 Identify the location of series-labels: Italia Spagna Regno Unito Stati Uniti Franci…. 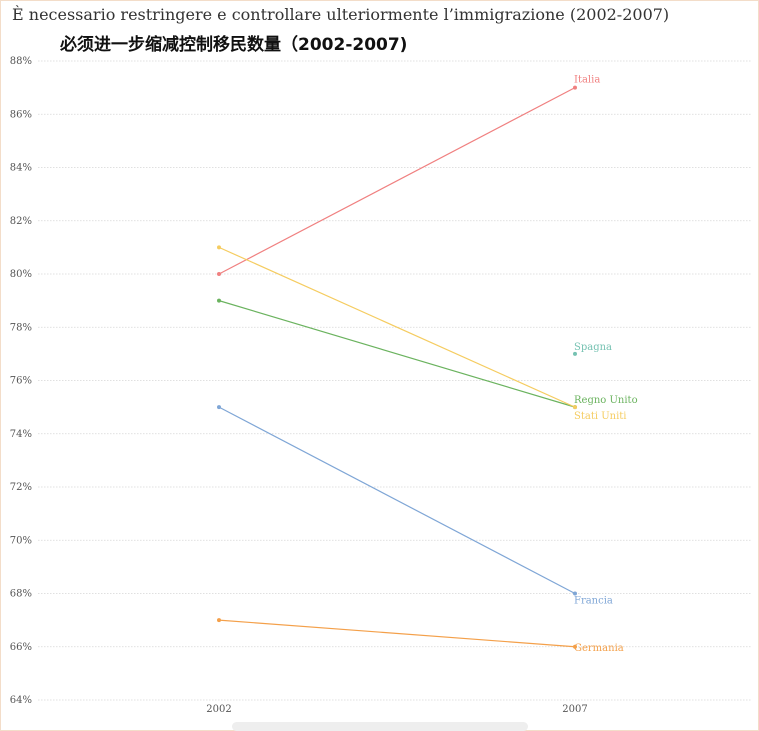
(606, 364).